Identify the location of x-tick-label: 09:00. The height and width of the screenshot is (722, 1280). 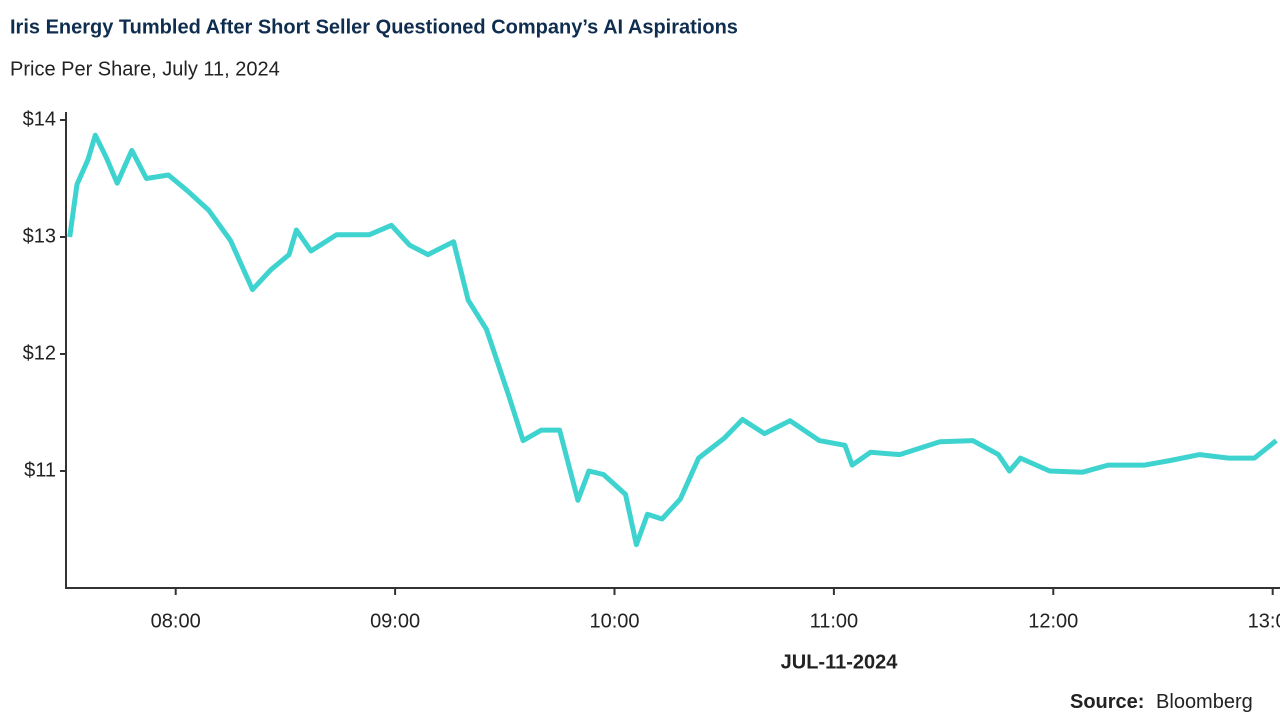
(395, 621).